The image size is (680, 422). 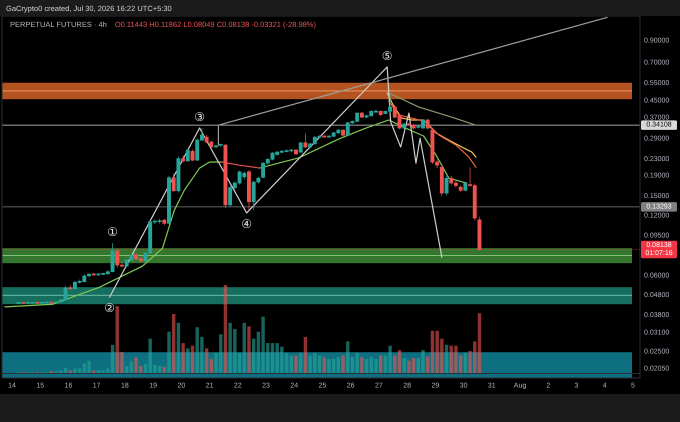 What do you see at coordinates (387, 55) in the screenshot?
I see `annotation: ⑤` at bounding box center [387, 55].